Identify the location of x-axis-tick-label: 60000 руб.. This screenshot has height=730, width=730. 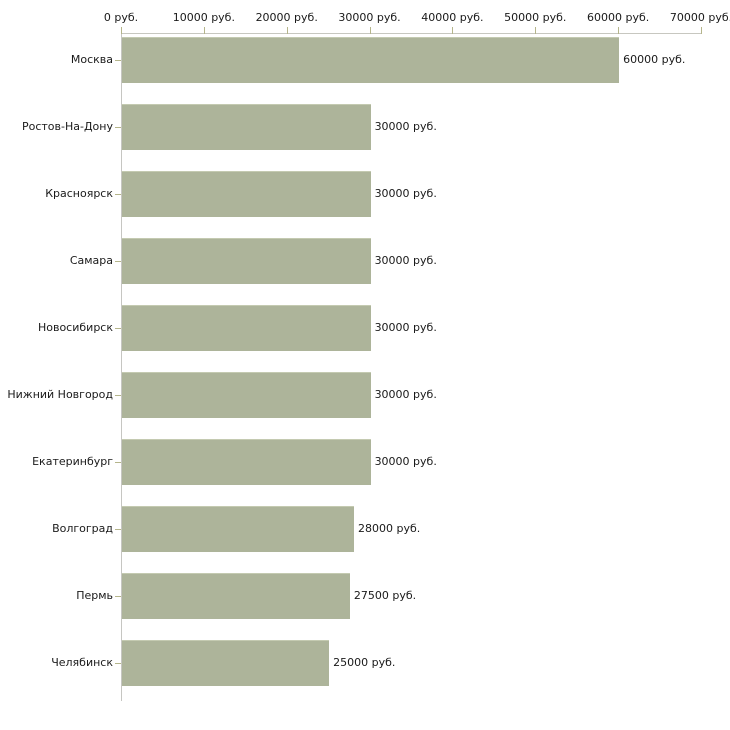
(618, 17).